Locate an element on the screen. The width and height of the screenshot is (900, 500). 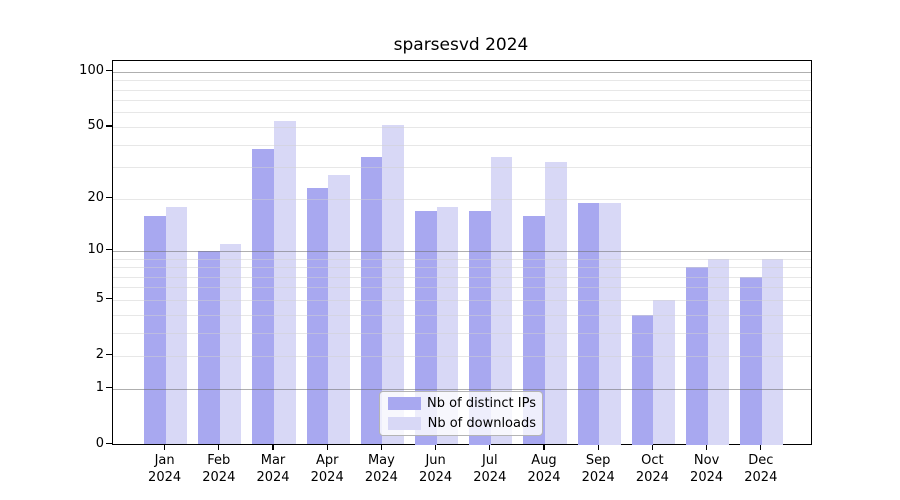
x-tick-label: Apr 2024 is located at coordinates (327, 469).